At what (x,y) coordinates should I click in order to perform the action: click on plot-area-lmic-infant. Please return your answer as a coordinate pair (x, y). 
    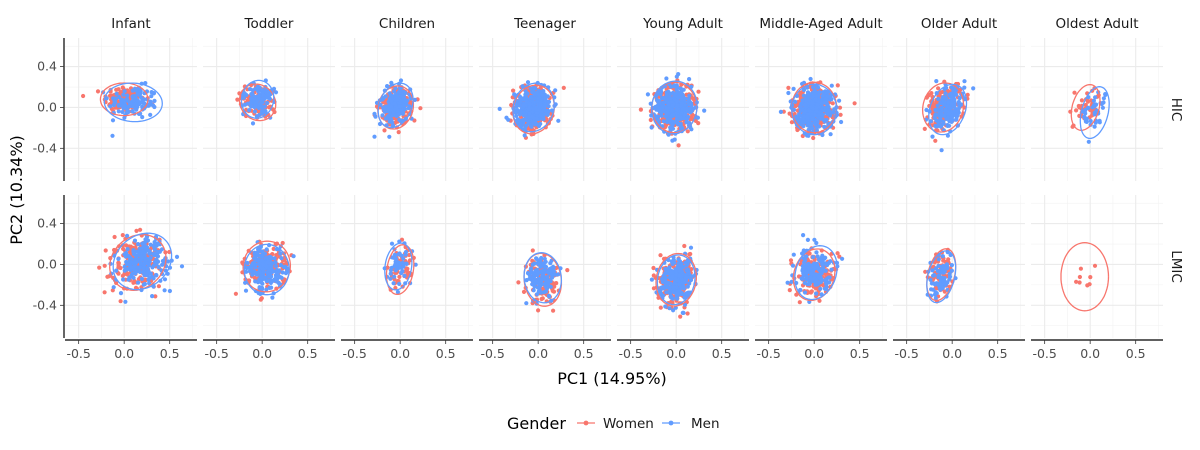
    Looking at the image, I should click on (141, 265).